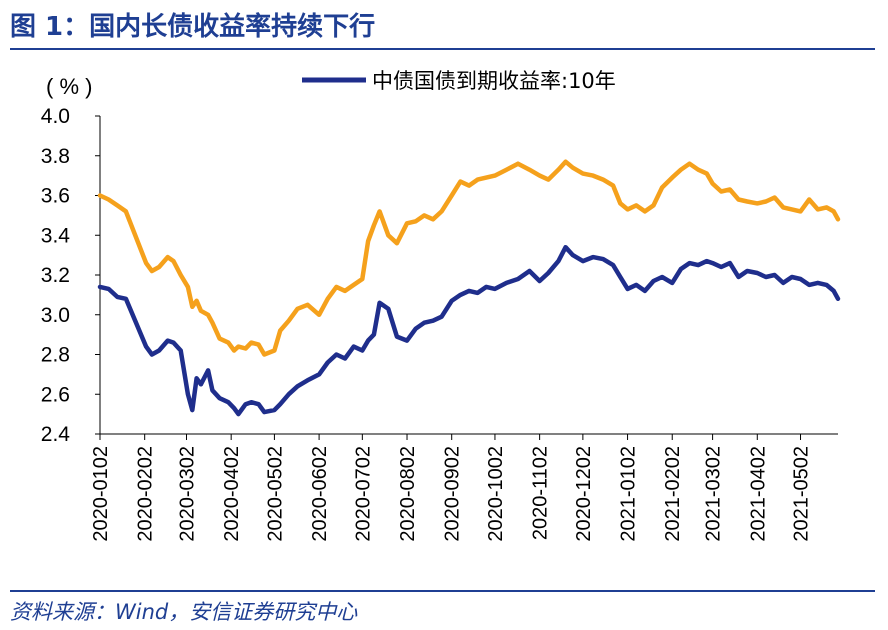 Image resolution: width=888 pixels, height=630 pixels. What do you see at coordinates (55, 315) in the screenshot?
I see `y-tick-label: 3.0` at bounding box center [55, 315].